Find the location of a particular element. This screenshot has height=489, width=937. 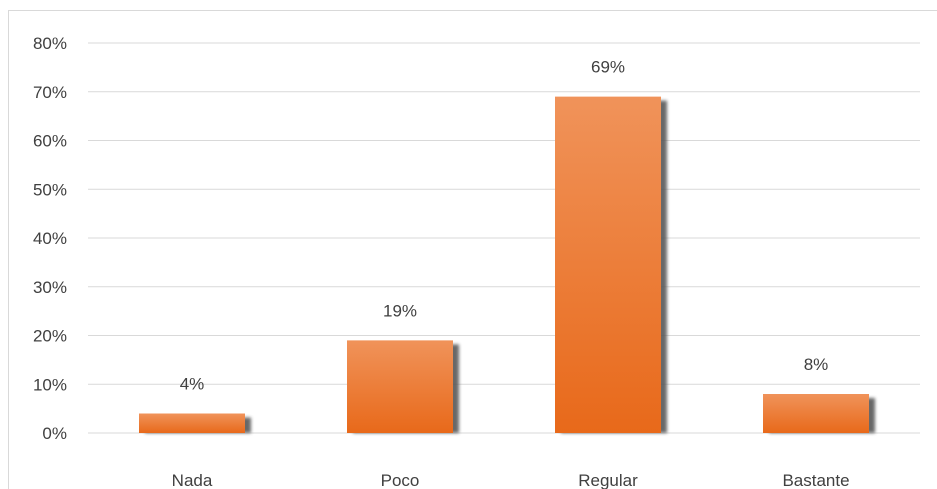

bar-nada is located at coordinates (192, 423).